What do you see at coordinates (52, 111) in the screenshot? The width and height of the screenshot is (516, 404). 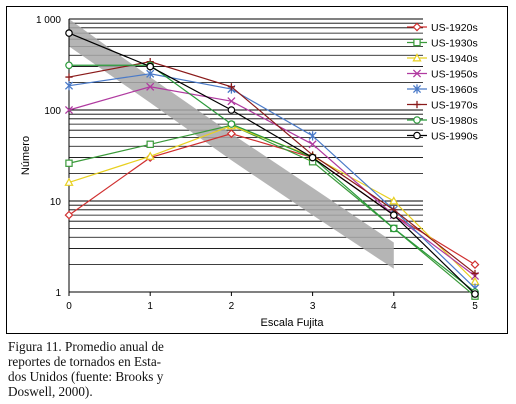 I see `y-tick-label: 100` at bounding box center [52, 111].